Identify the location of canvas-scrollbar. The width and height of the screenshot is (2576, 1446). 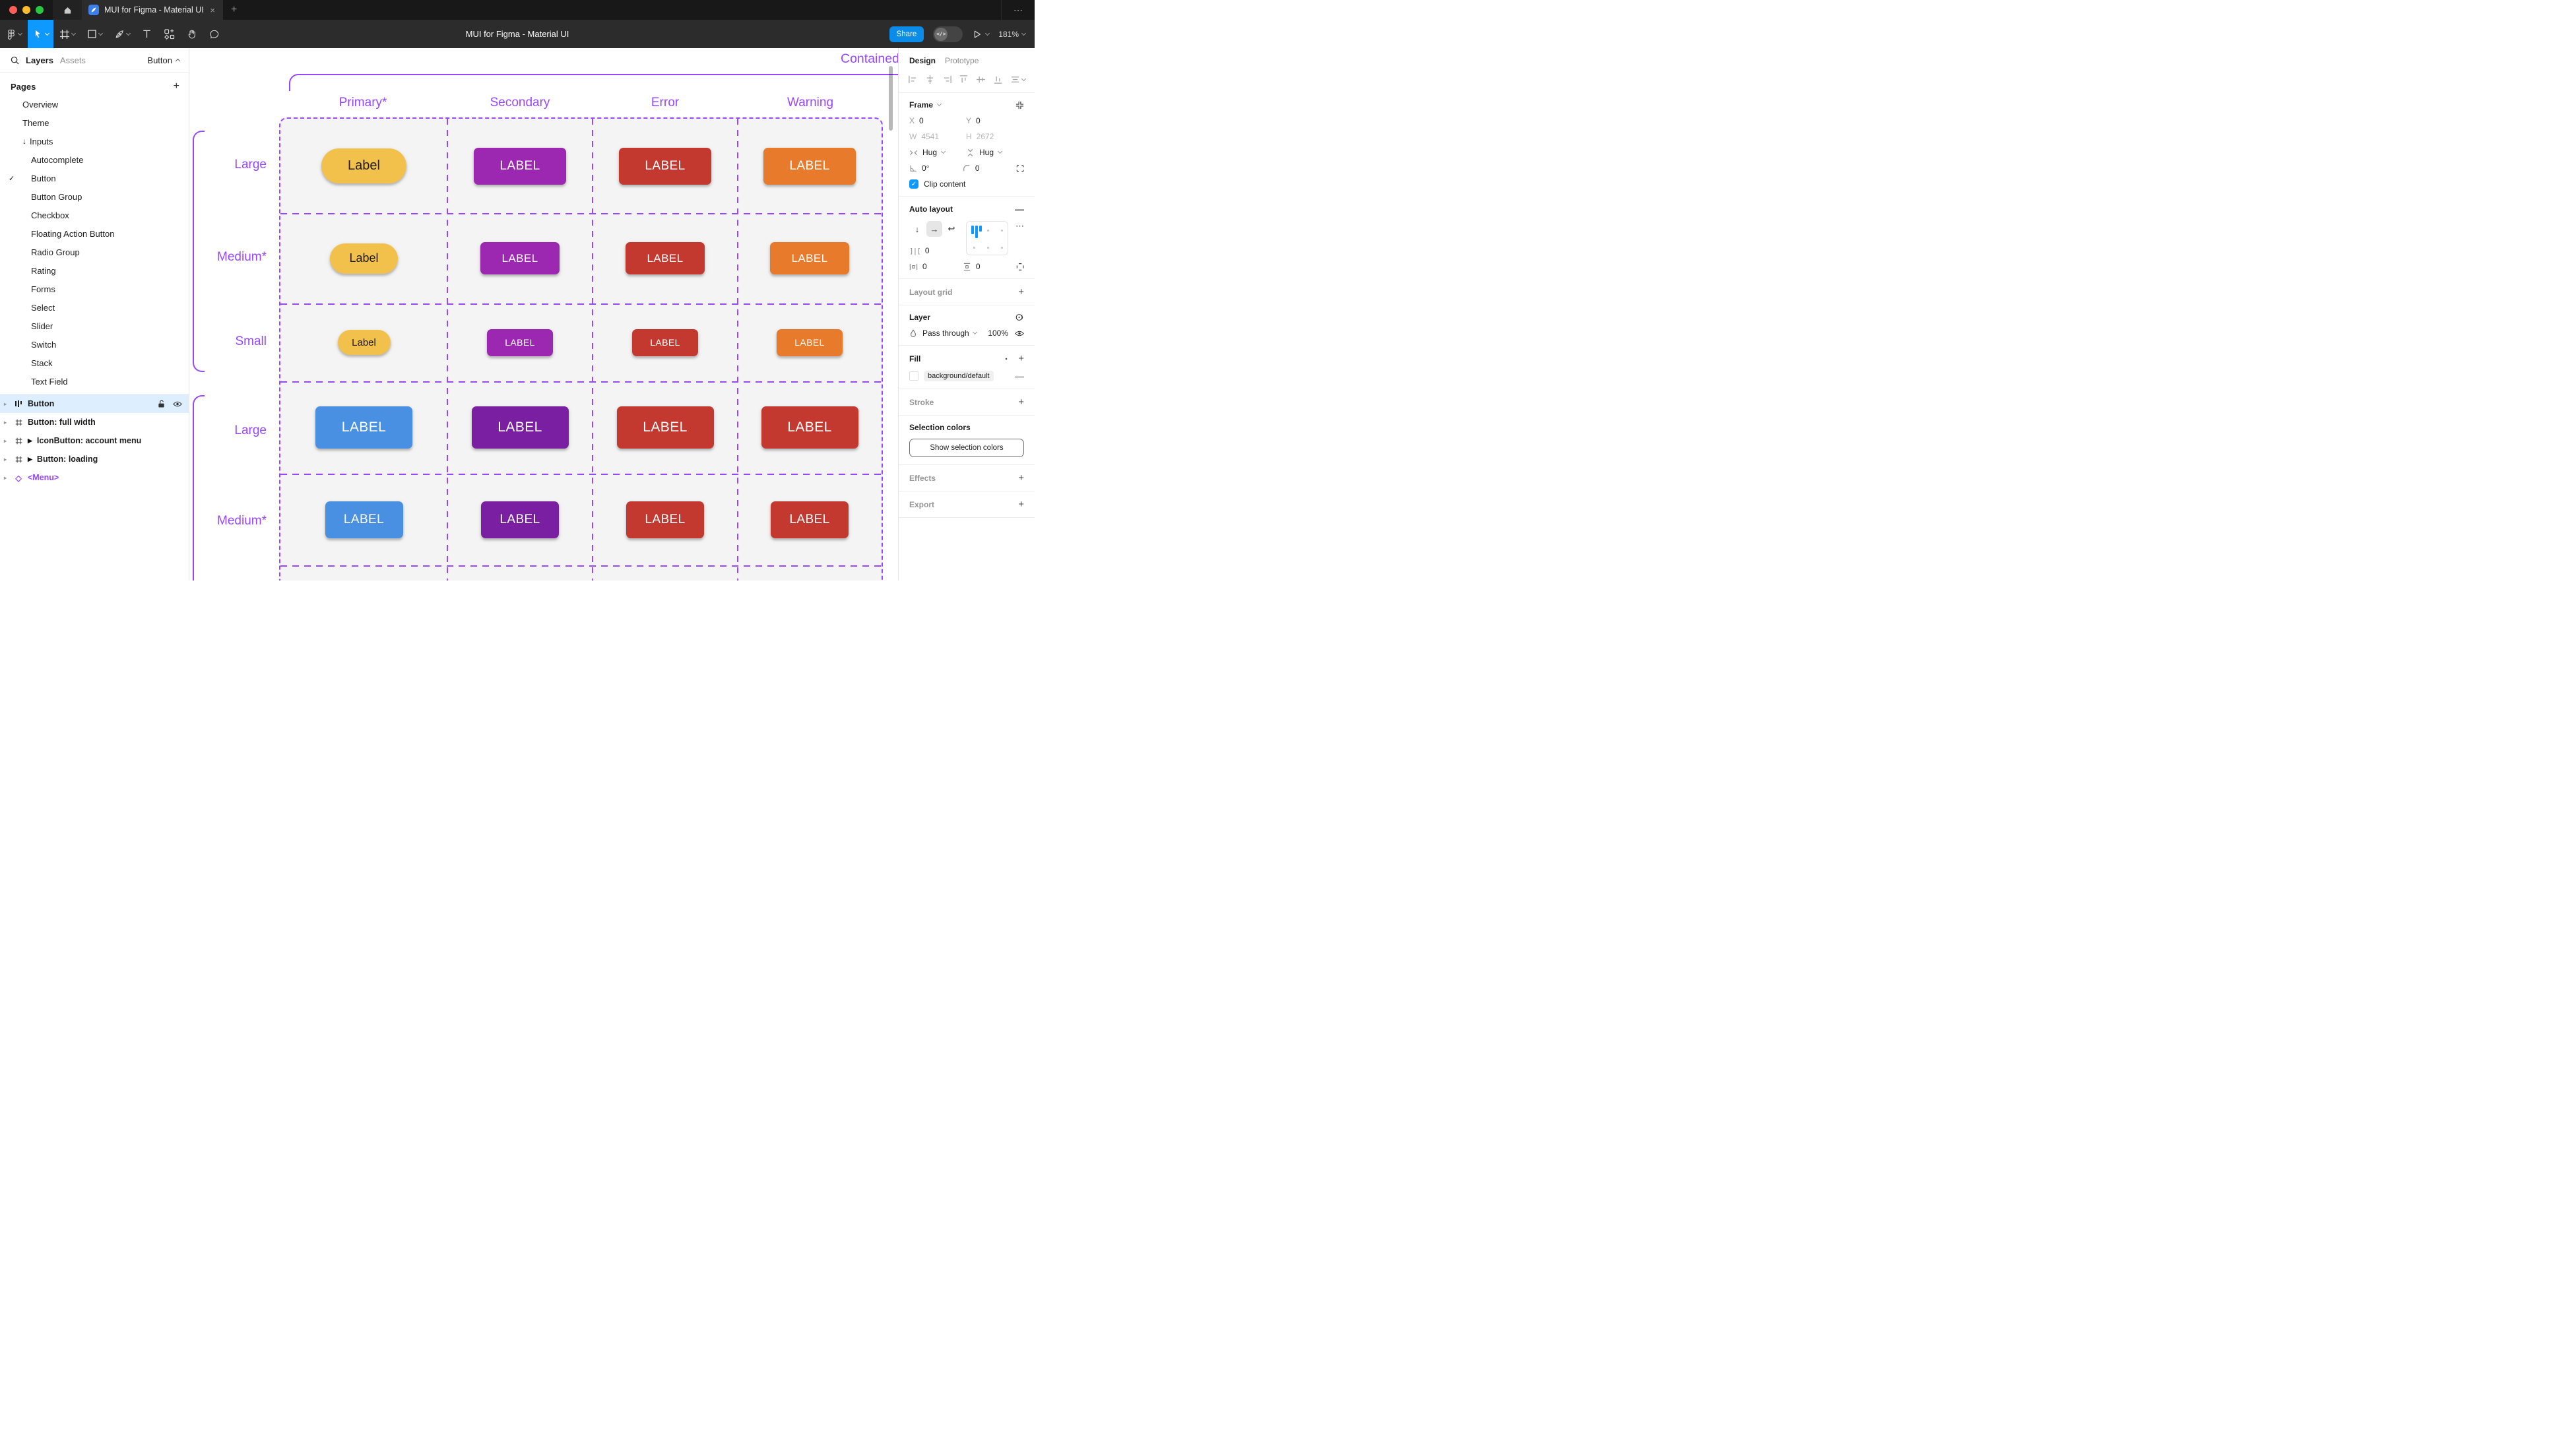
(891, 98).